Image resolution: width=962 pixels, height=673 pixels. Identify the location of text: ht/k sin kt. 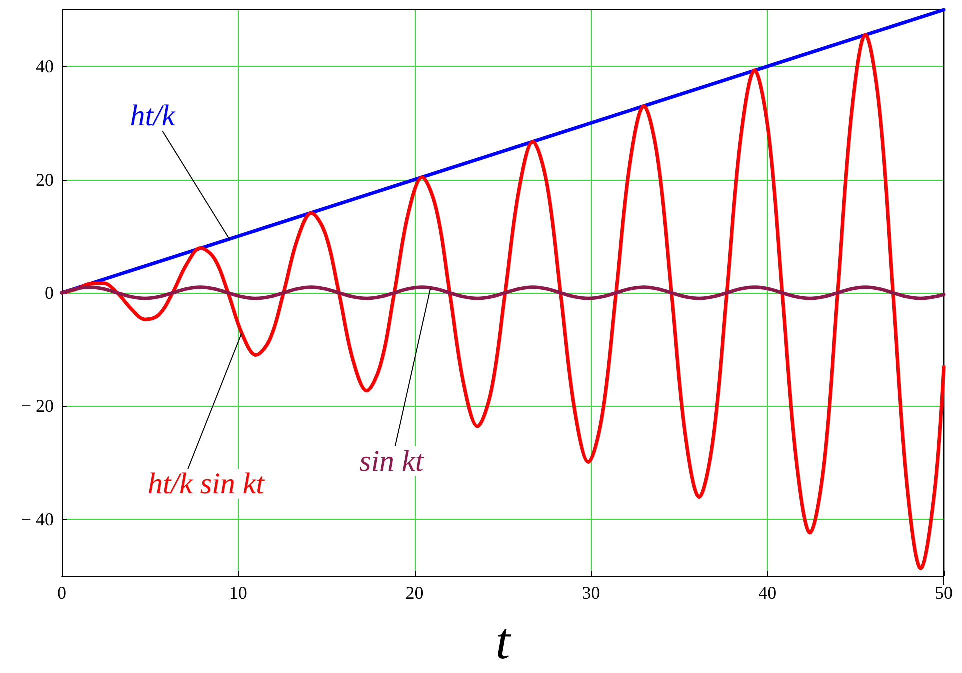
(207, 484).